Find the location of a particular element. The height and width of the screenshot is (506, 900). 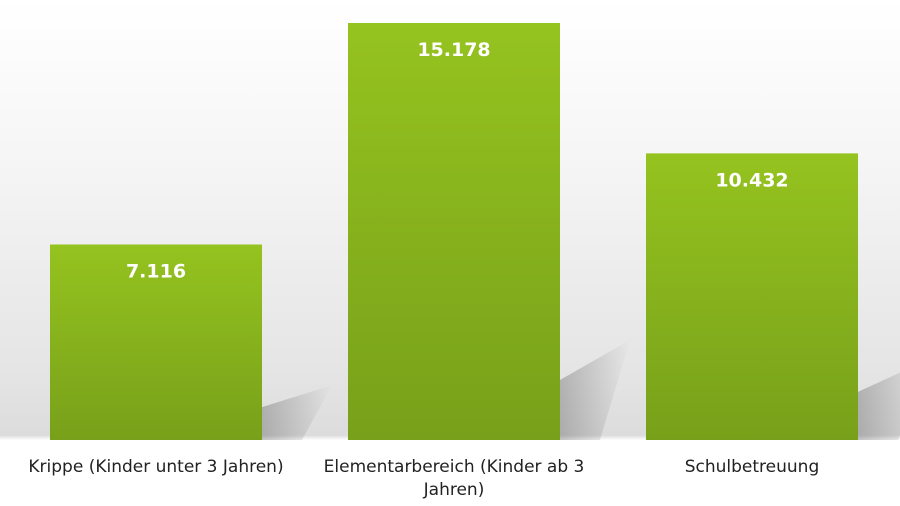

bar-value-label: 7.116 is located at coordinates (156, 271).